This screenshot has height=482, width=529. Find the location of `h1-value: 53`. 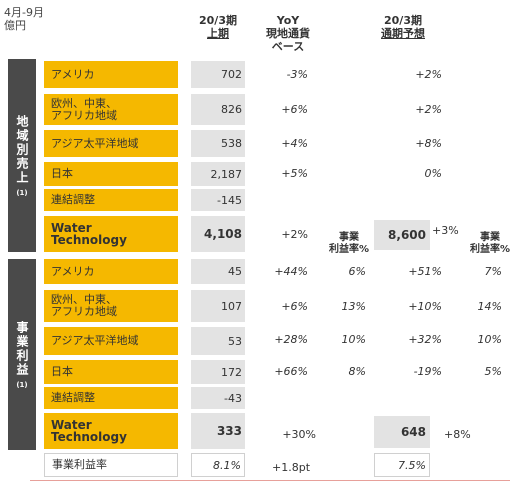

h1-value: 53 is located at coordinates (218, 341).